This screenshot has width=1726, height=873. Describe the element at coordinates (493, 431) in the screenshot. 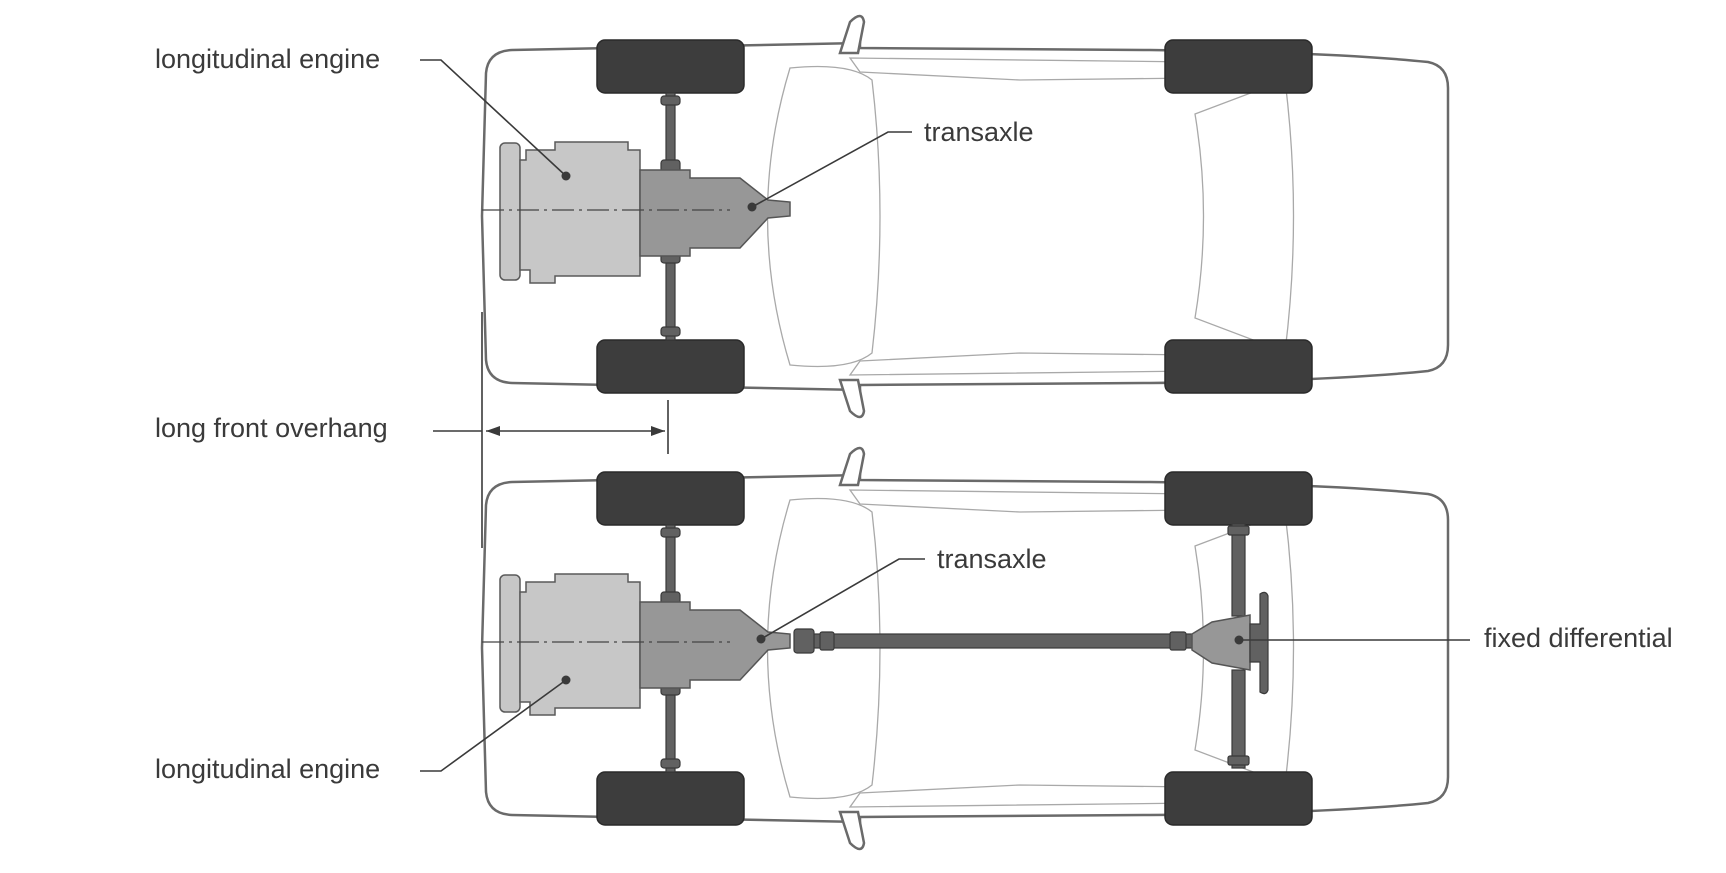

I see `overhang-arrow-left` at that location.